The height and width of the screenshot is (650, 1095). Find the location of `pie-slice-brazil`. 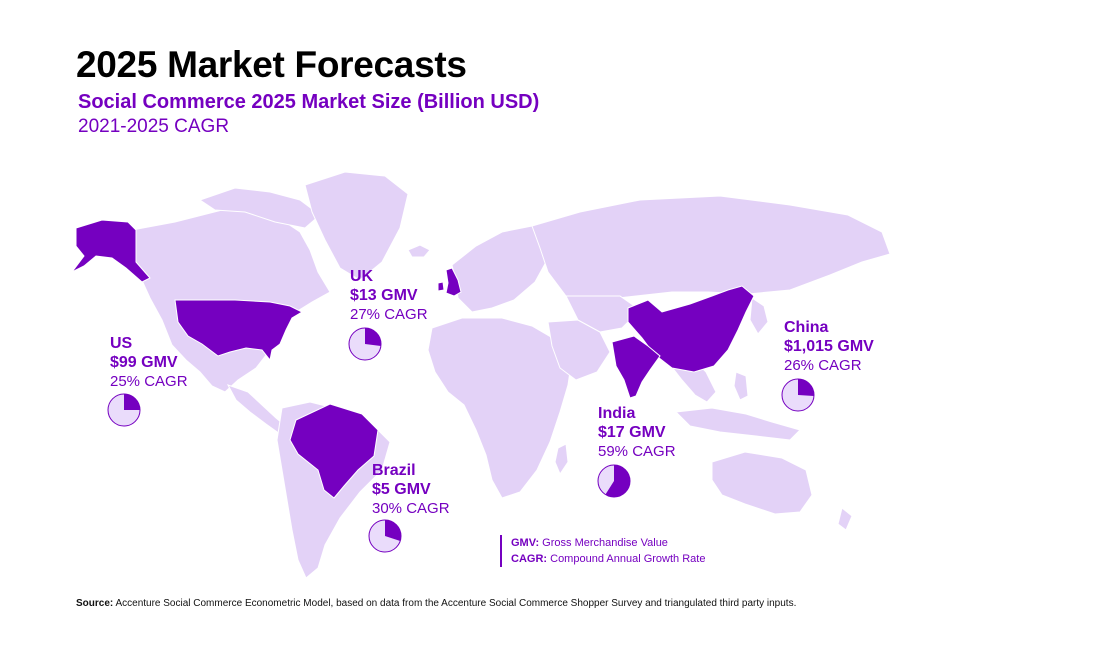

pie-slice-brazil is located at coordinates (393, 530).